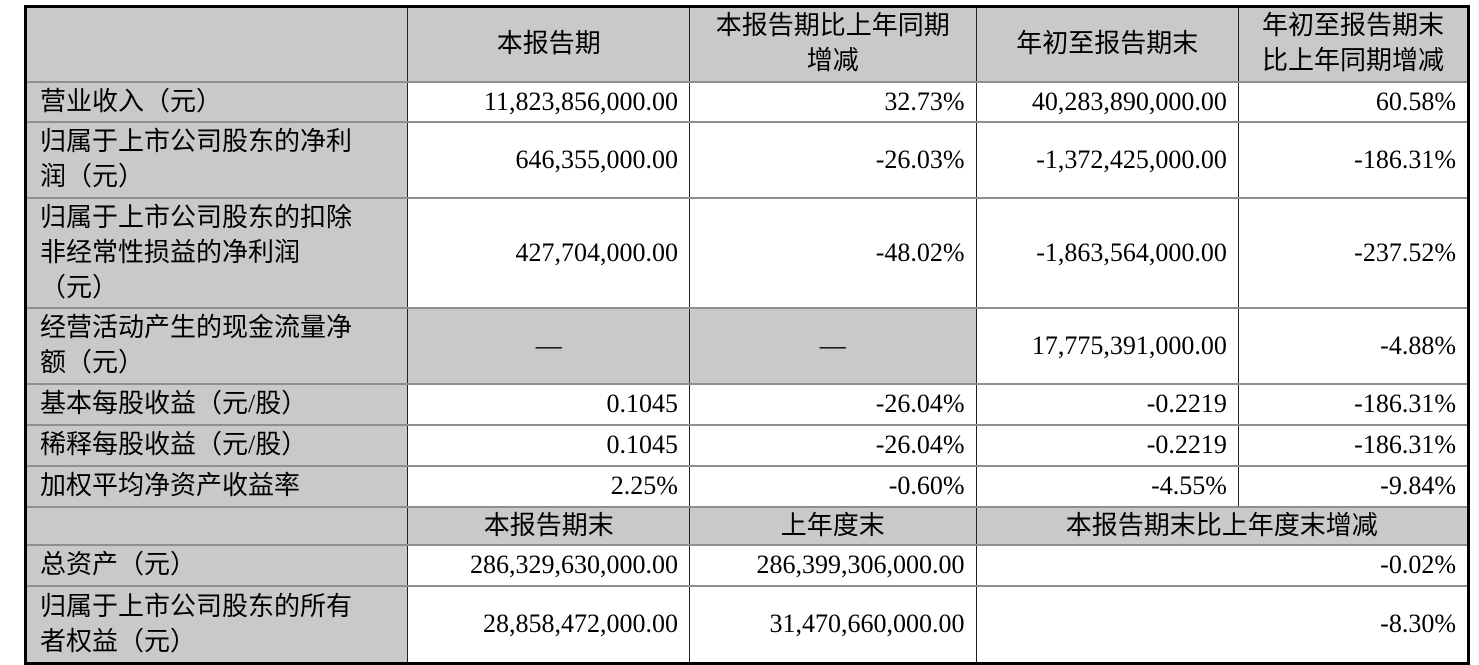 This screenshot has height=665, width=1479. I want to click on value-ytd-yoy: 60.58%, so click(1353, 102).